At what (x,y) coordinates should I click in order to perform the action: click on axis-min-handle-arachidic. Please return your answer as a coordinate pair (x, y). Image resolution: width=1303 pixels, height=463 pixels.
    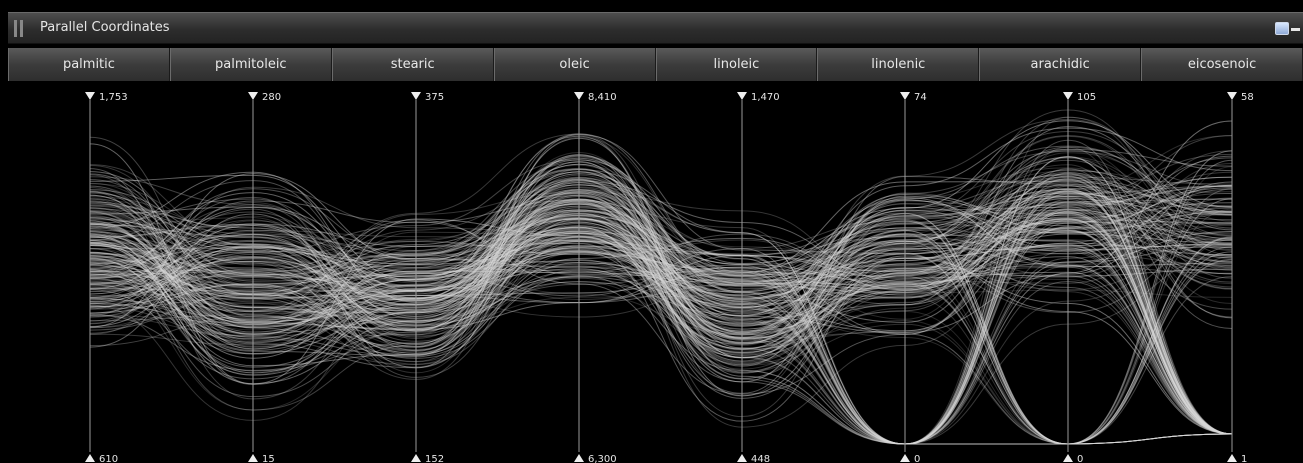
    Looking at the image, I should click on (1068, 458).